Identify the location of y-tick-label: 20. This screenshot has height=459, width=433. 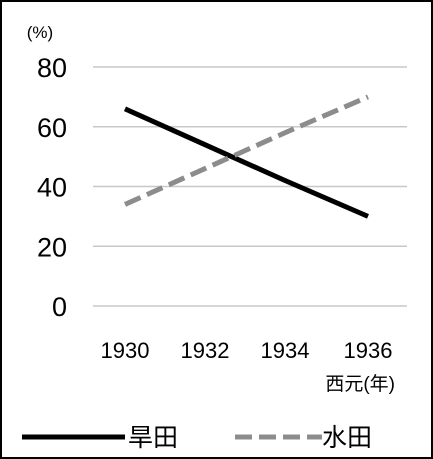
(52, 247).